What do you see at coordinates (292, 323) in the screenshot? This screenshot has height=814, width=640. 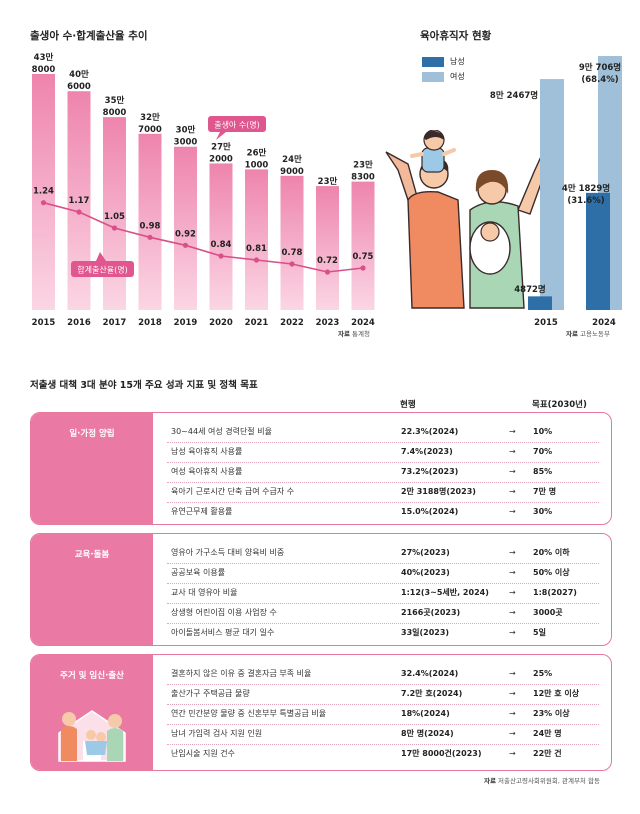 I see `births-x-tick: 2022` at bounding box center [292, 323].